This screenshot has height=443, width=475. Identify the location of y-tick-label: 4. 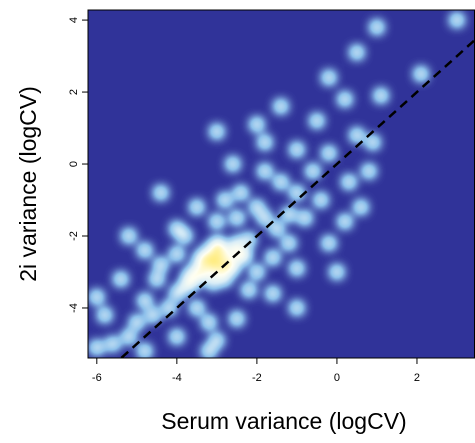
(74, 20).